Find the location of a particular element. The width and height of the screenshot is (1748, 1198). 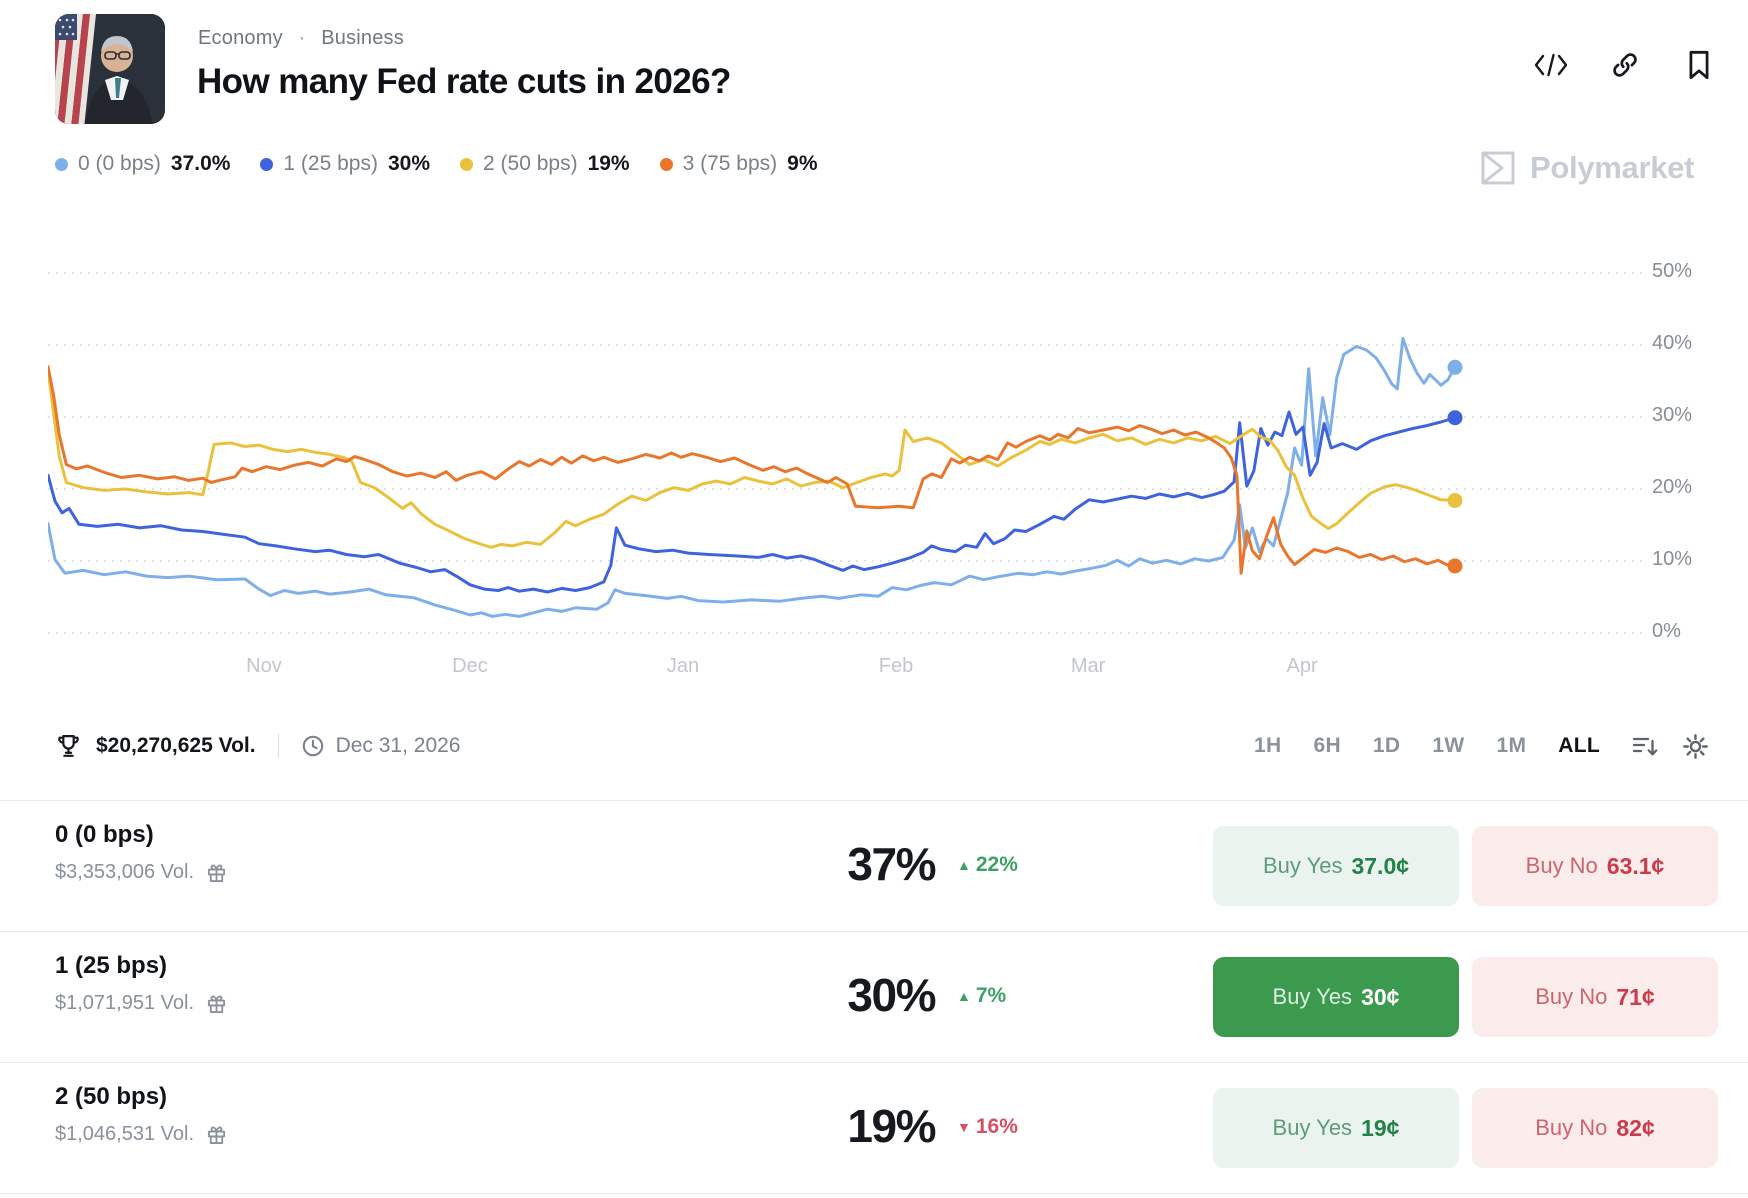

delta-value: 16% is located at coordinates (996, 1126).